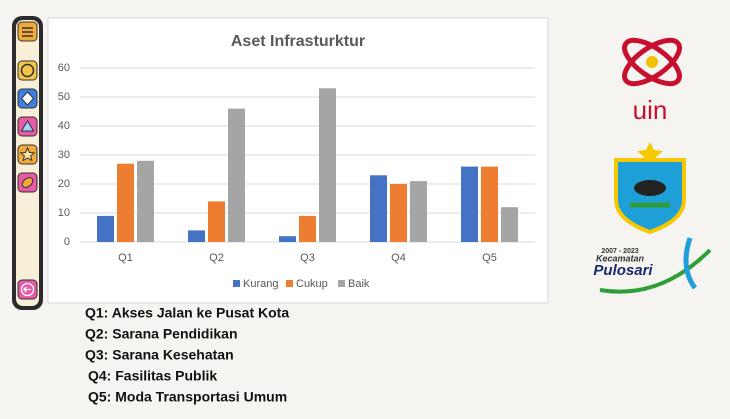  Describe the element at coordinates (64, 213) in the screenshot. I see `y-tick-label: 10` at that location.